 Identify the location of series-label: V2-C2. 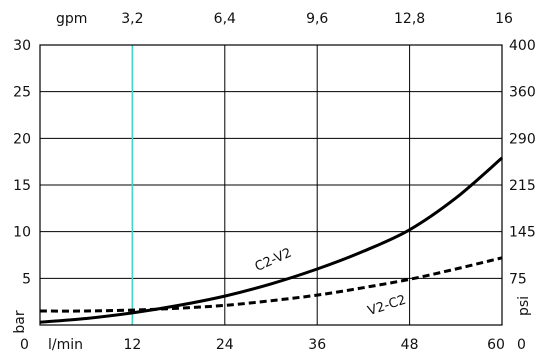
(387, 306).